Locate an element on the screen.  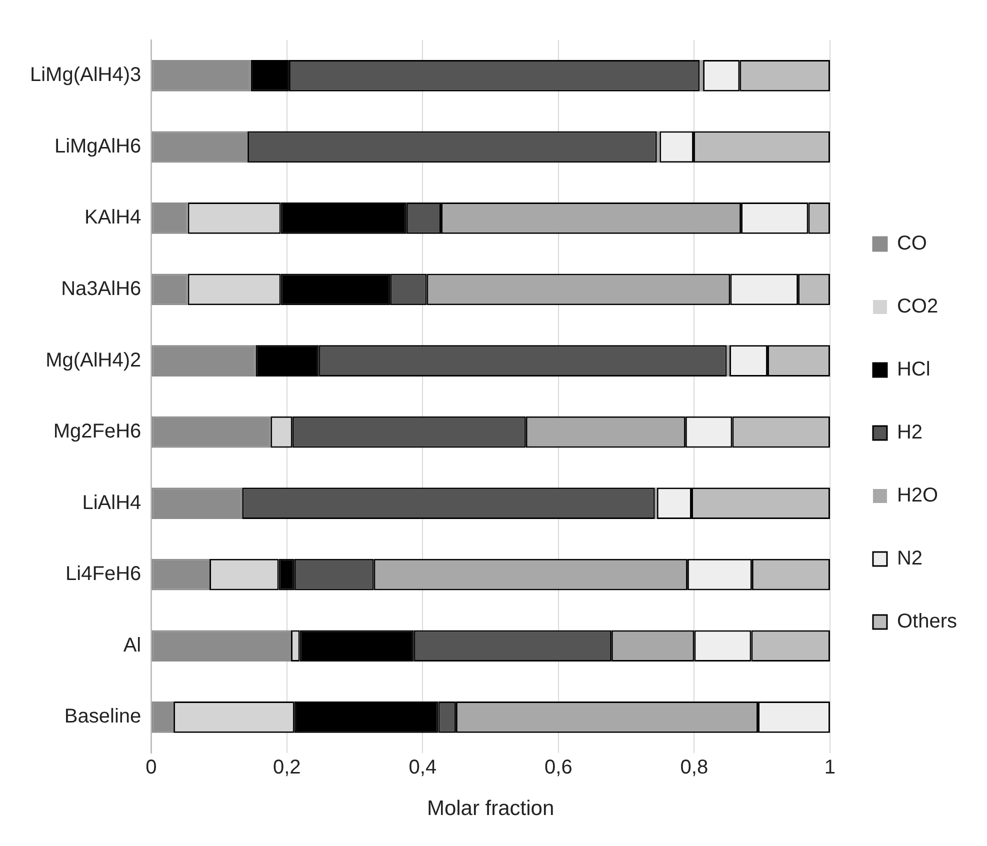
x-axis-title: Molar fraction is located at coordinates (490, 808).